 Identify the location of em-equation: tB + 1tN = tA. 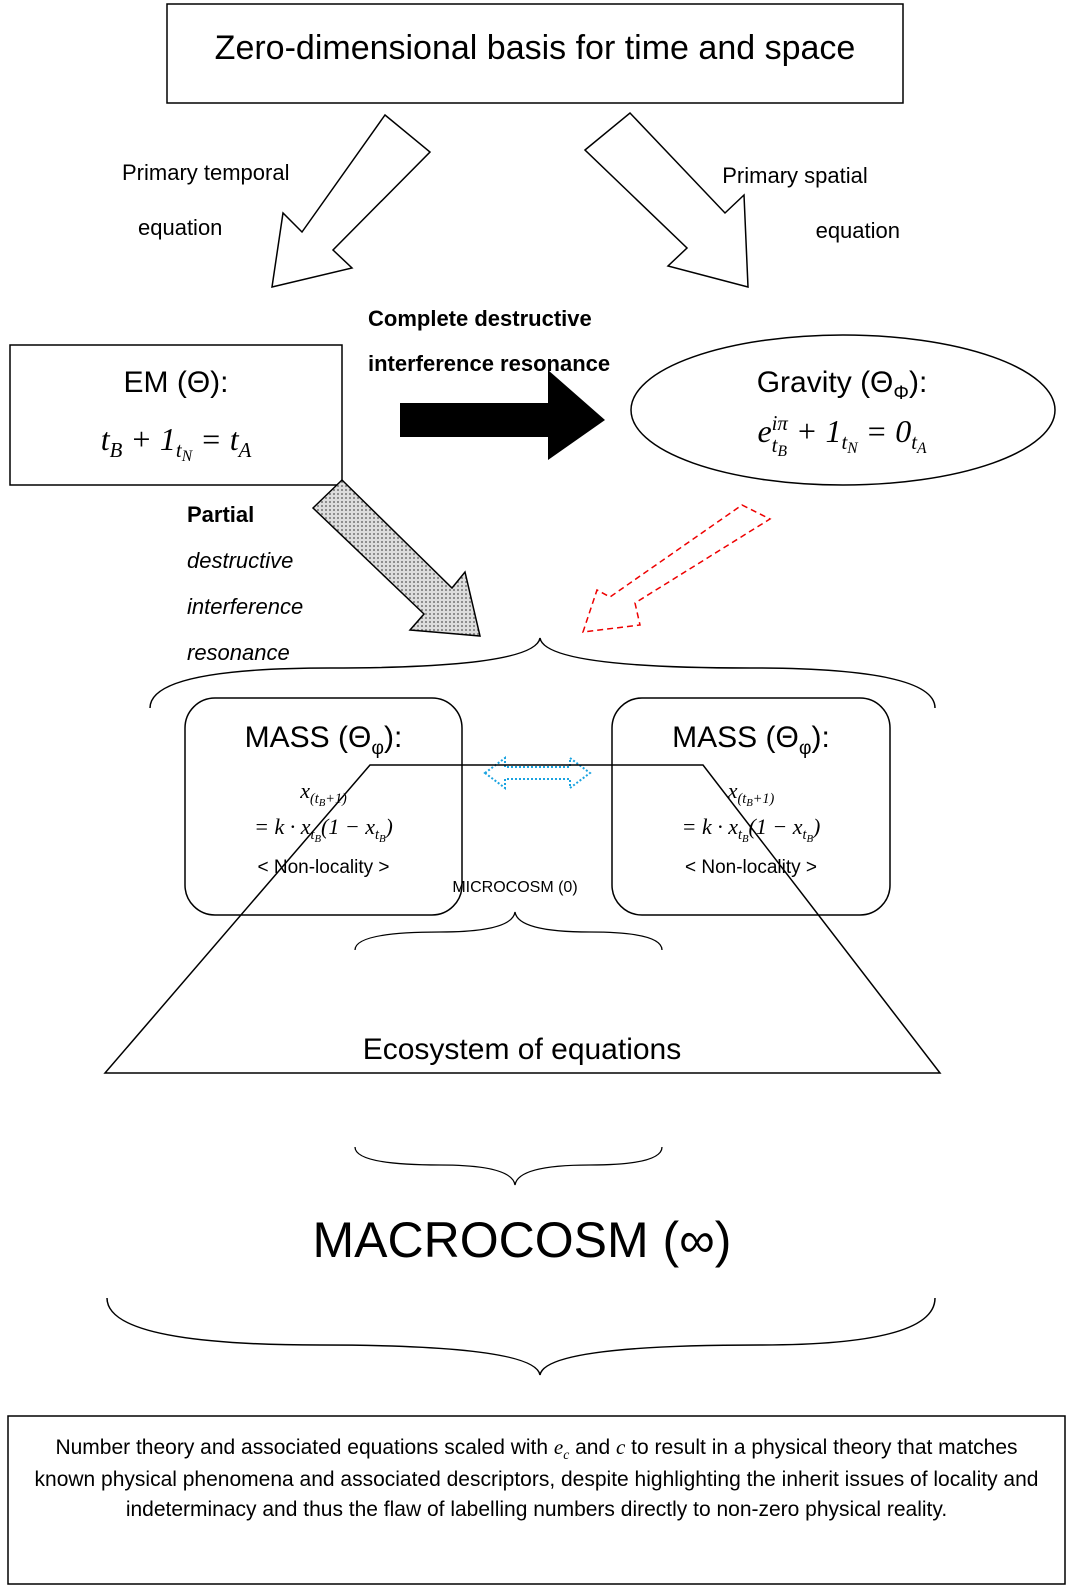
(176, 442).